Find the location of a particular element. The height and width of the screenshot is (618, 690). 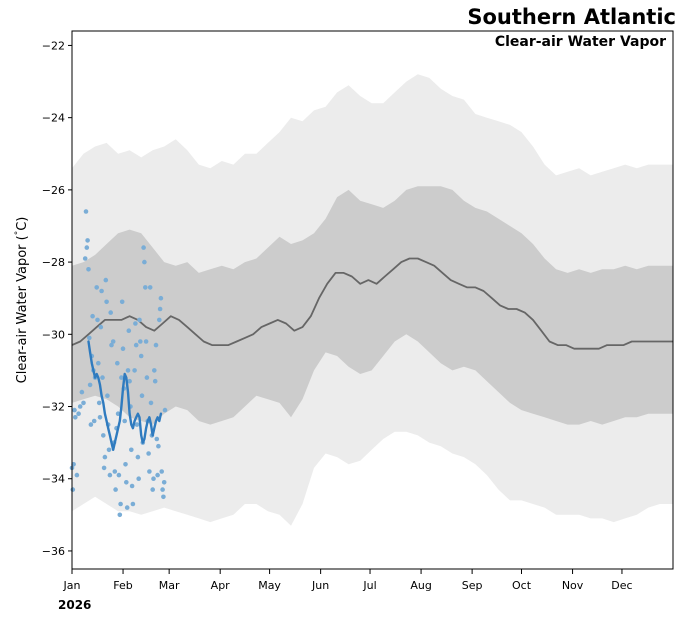

x-tick-label: Nov is located at coordinates (573, 585).